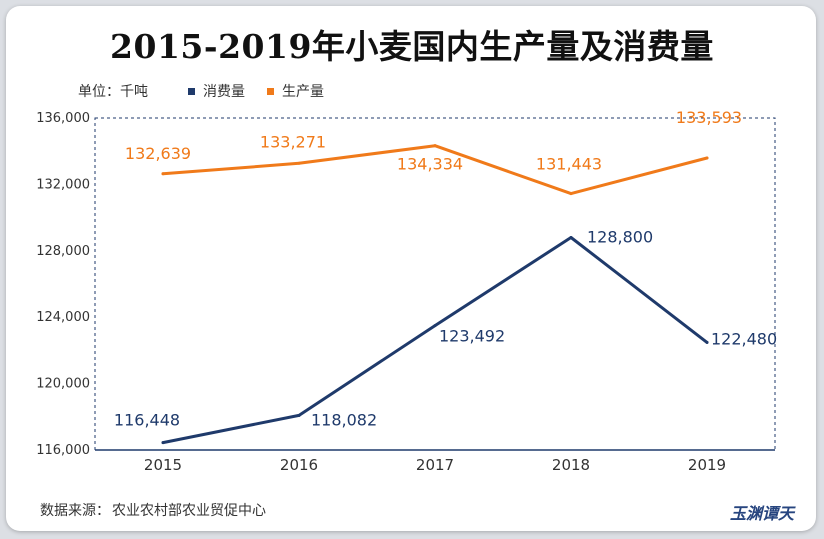  What do you see at coordinates (191, 91) in the screenshot?
I see `legend-swatch-consumption` at bounding box center [191, 91].